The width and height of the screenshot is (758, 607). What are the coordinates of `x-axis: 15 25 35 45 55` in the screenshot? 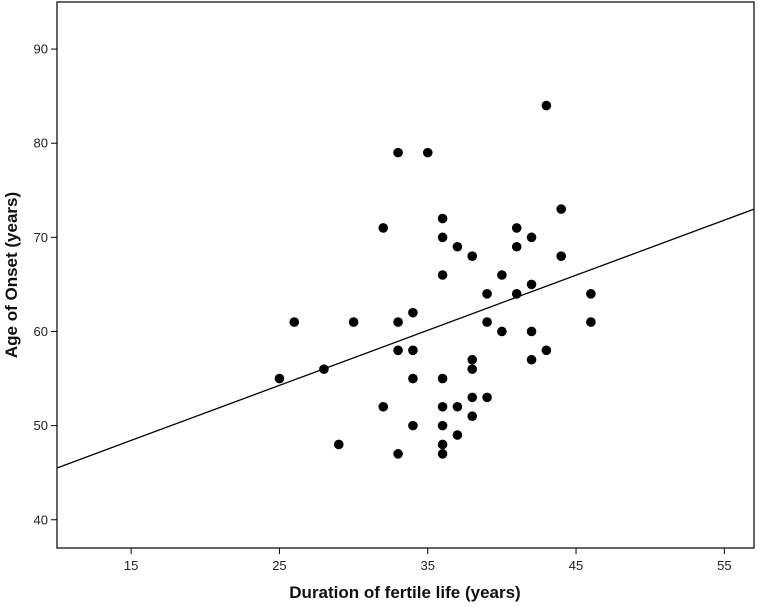 It's located at (428, 560).